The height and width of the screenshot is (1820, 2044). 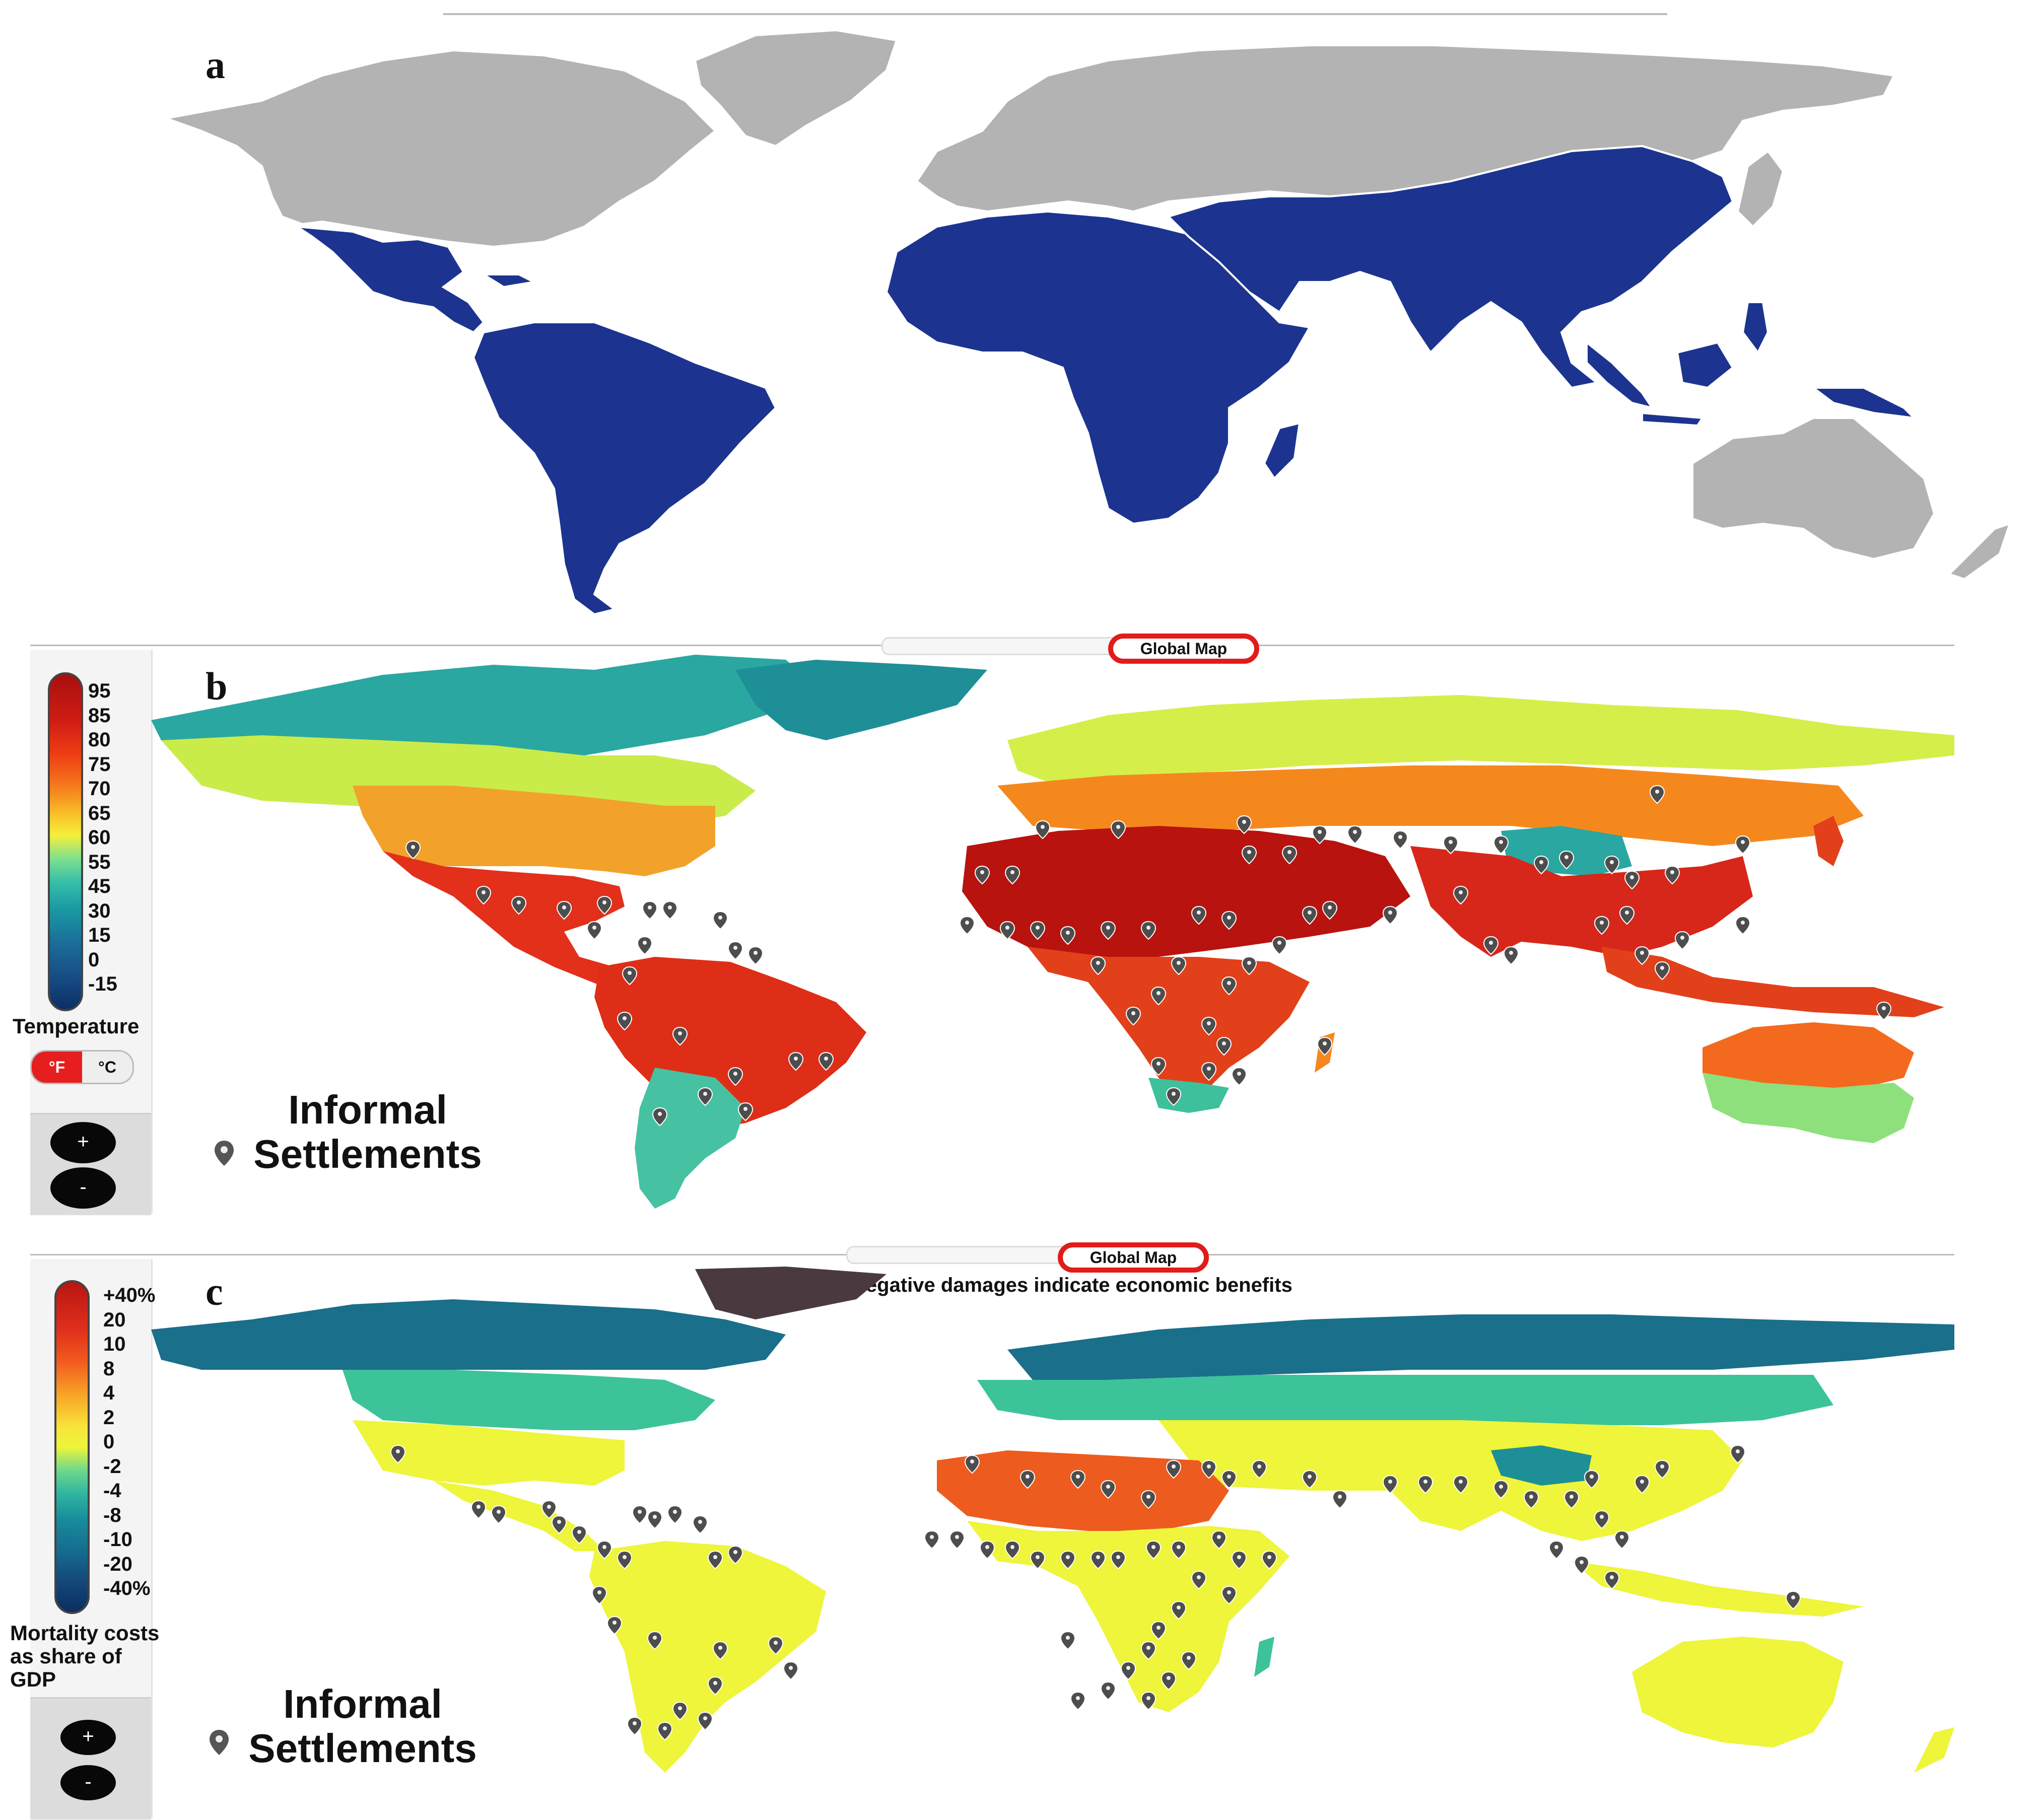 I want to click on celsius-option: °C, so click(x=107, y=1067).